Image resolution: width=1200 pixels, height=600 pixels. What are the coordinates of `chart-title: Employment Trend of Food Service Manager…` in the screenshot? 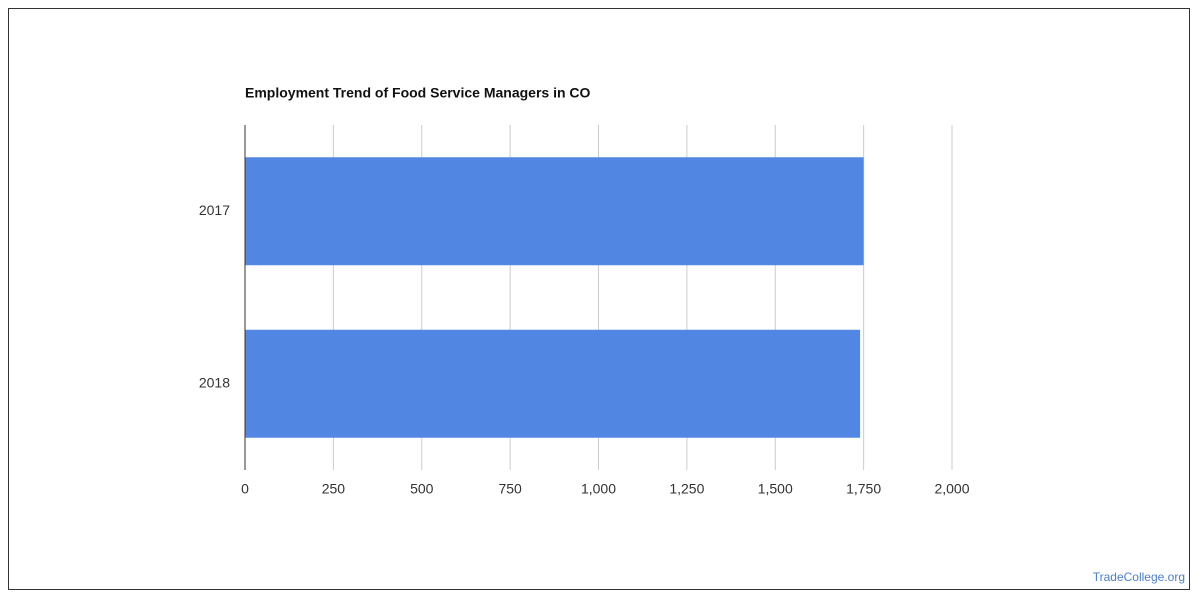 It's located at (418, 93).